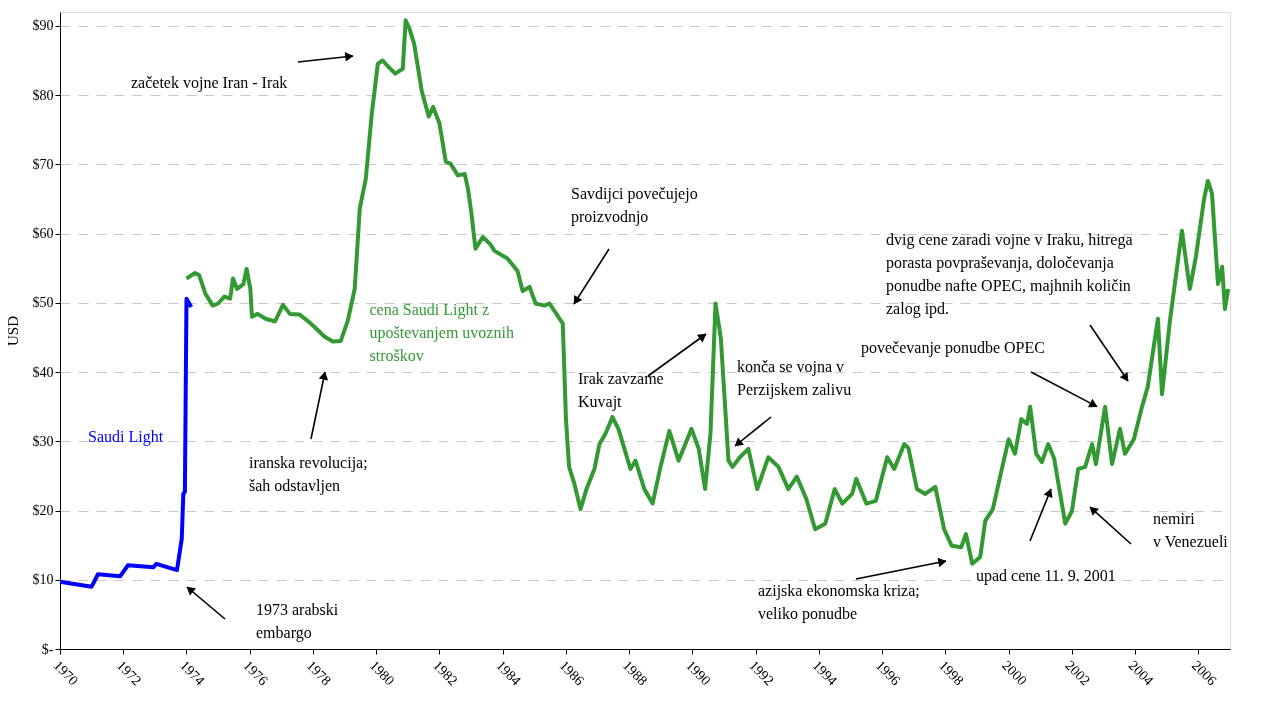 The width and height of the screenshot is (1266, 704). Describe the element at coordinates (635, 673) in the screenshot. I see `x-tick-label: 1988` at that location.